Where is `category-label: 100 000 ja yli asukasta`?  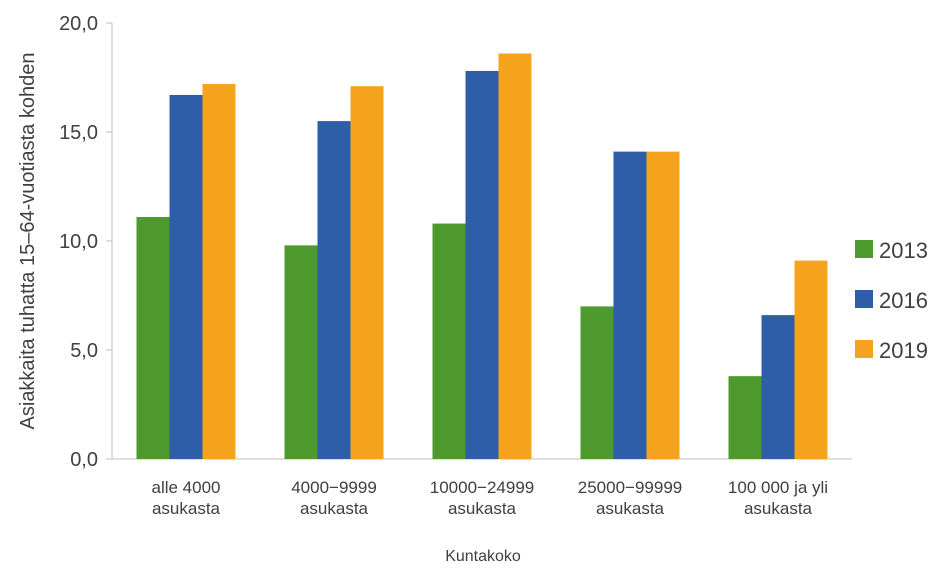 category-label: 100 000 ja yli asukasta is located at coordinates (778, 498).